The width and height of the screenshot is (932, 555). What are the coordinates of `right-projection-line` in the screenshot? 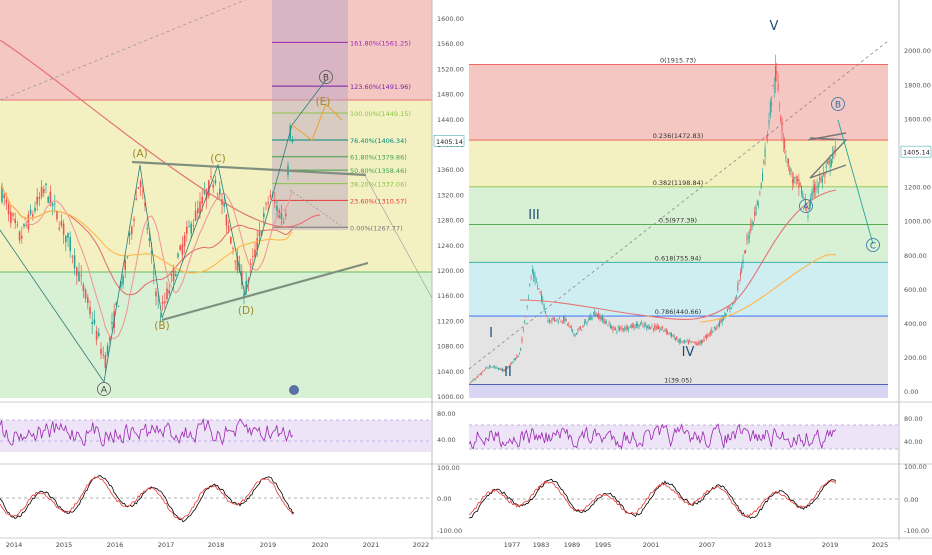 It's located at (855, 182).